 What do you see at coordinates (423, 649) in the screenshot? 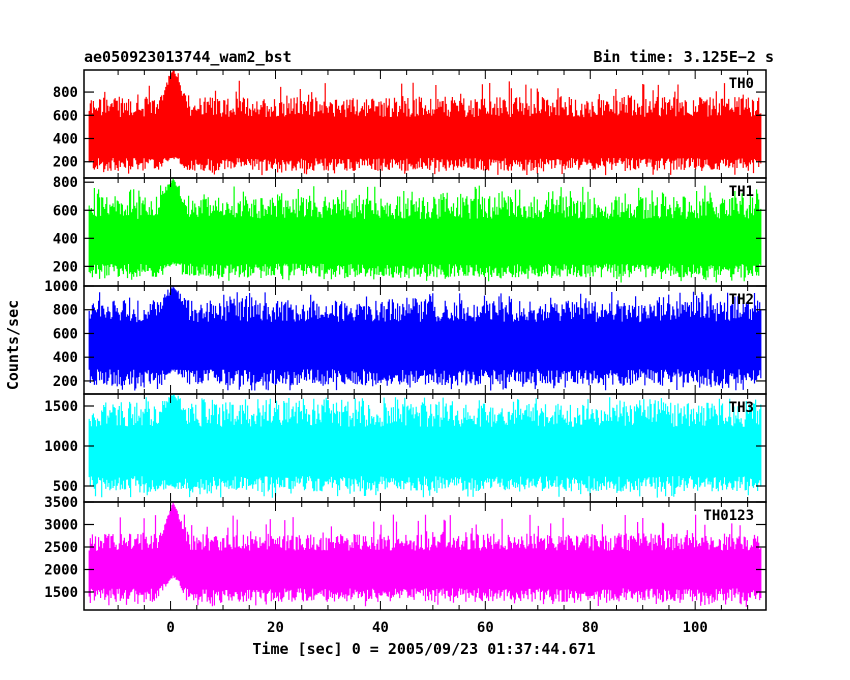
I see `x-axis-label: Time [sec] 0 = 2005/09/23 01:37:44.671` at bounding box center [423, 649].